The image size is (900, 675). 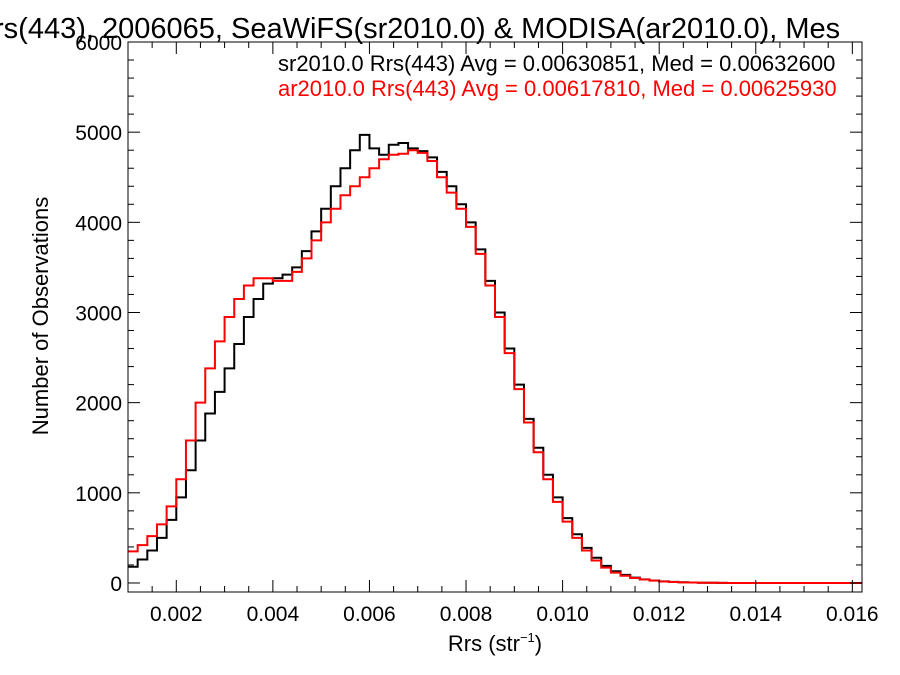 I want to click on y-tick-label: 3000, so click(x=98, y=313).